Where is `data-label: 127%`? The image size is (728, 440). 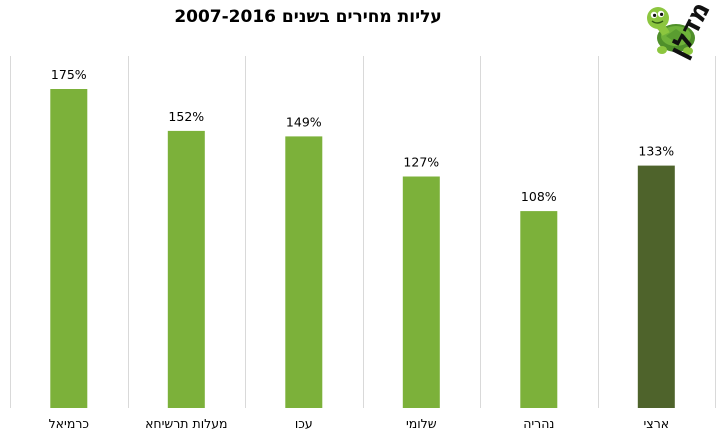
data-label: 127% is located at coordinates (421, 162).